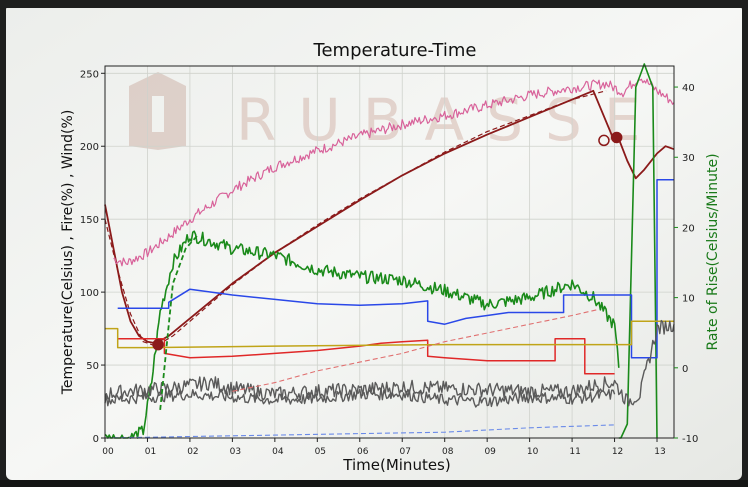 The width and height of the screenshot is (748, 487). Describe the element at coordinates (89, 74) in the screenshot. I see `y-tick-label: 250` at that location.